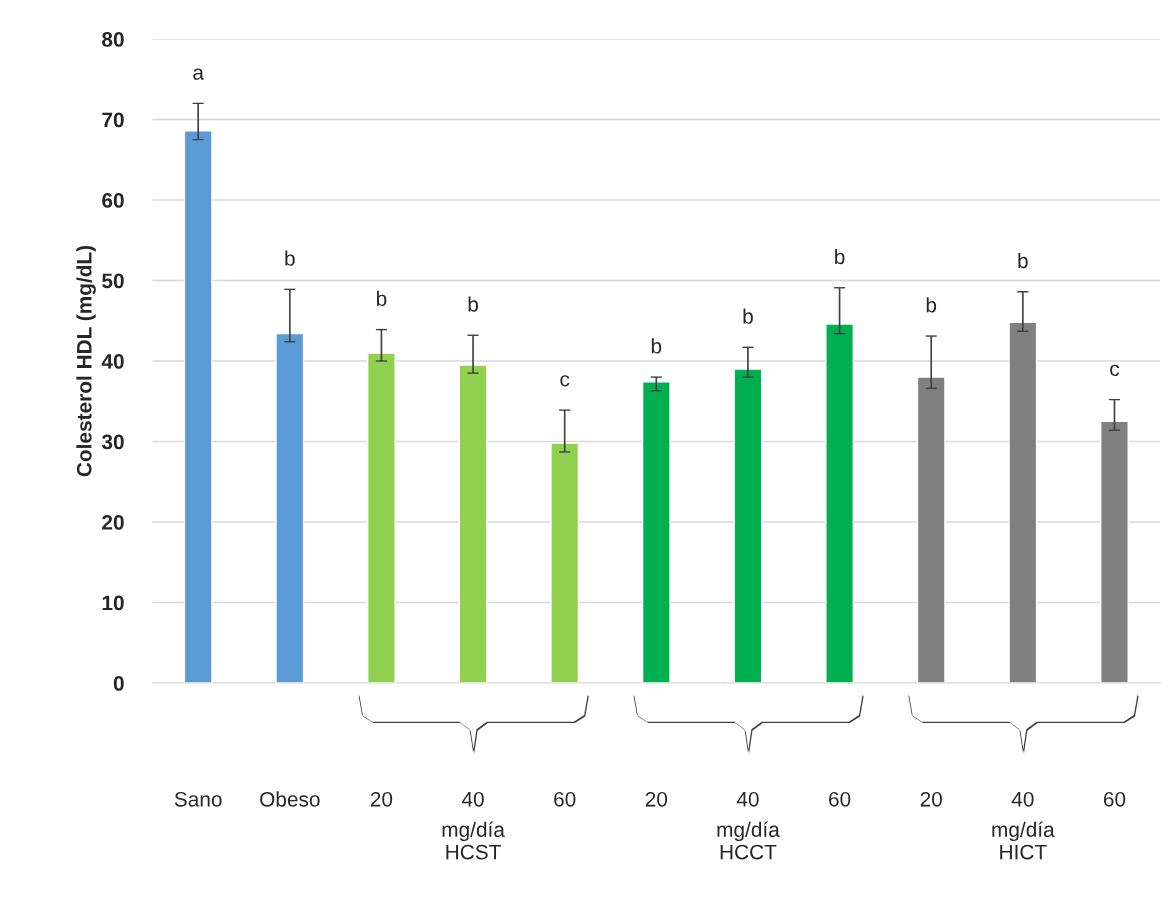  Describe the element at coordinates (118, 683) in the screenshot. I see `y-tick-label: 0` at that location.